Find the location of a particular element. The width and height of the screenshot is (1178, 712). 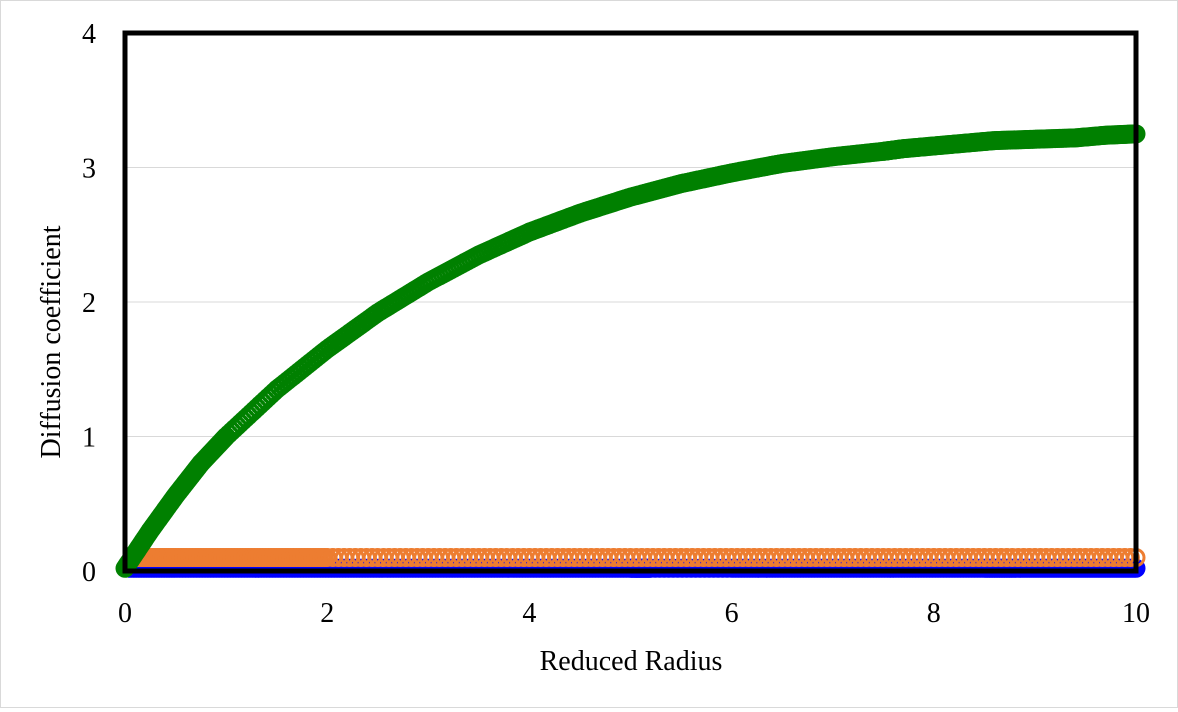

x-tick-label: 6 is located at coordinates (732, 613).